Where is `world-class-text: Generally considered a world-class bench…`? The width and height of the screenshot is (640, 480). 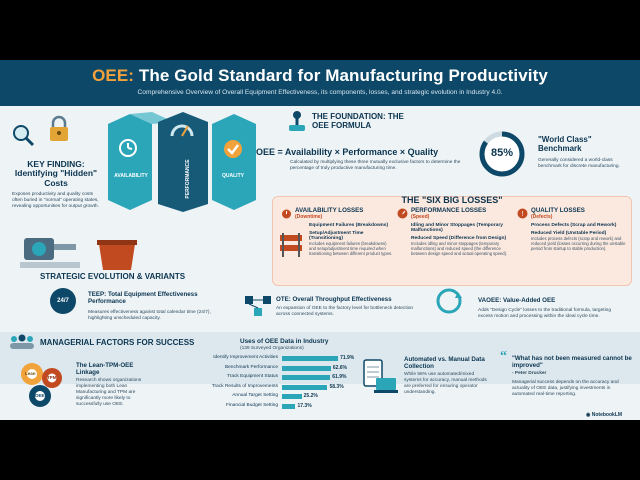 world-class-text: Generally considered a world-class bench… is located at coordinates (579, 163).